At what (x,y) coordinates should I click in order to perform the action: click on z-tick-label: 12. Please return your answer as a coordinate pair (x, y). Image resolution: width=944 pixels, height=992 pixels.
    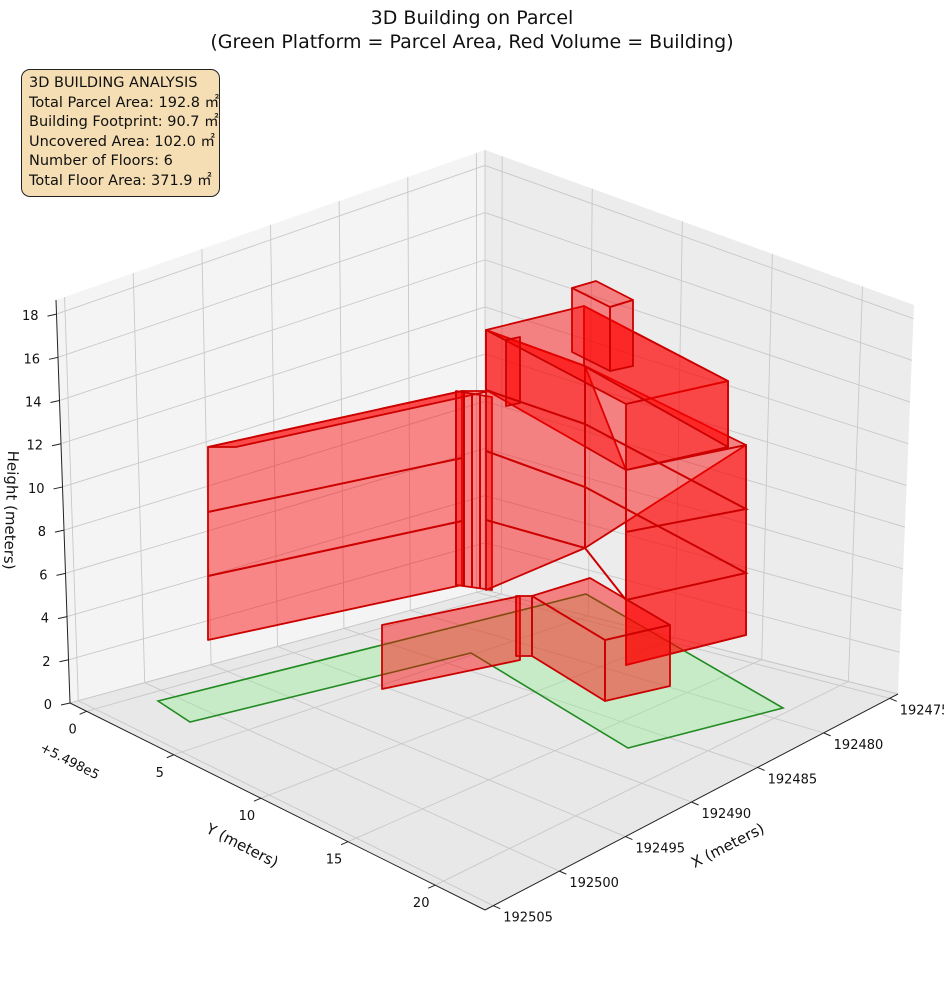
    Looking at the image, I should click on (34, 446).